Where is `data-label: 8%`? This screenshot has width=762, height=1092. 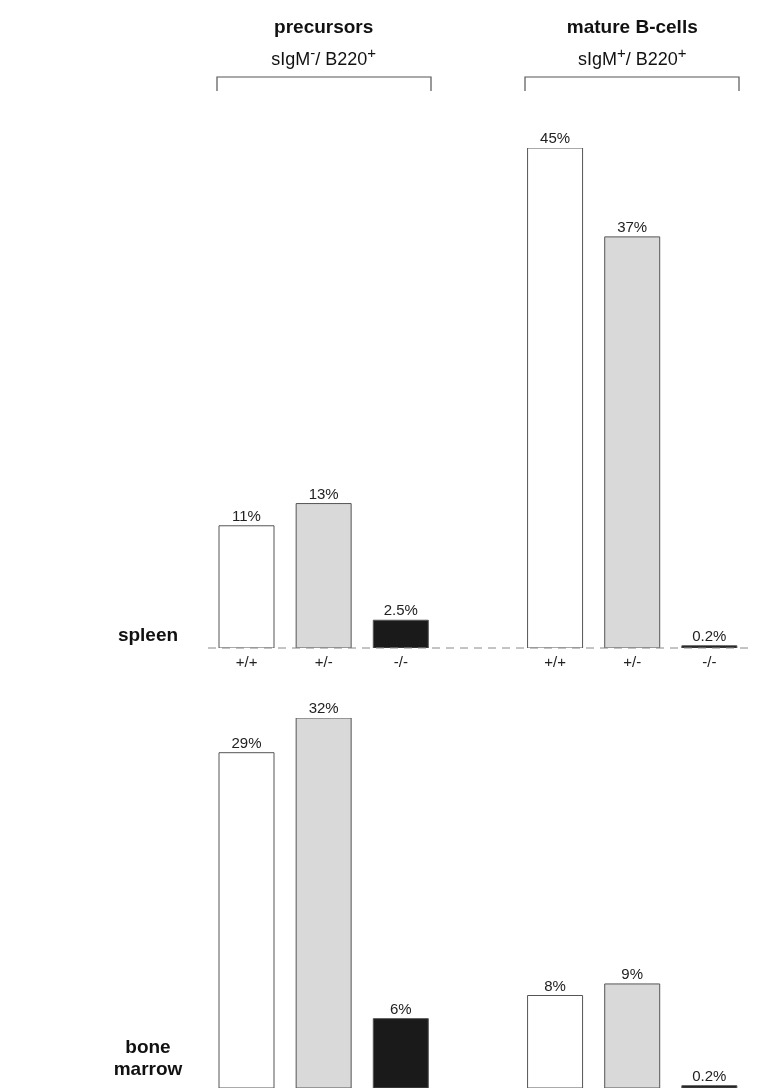
data-label: 8% is located at coordinates (555, 985).